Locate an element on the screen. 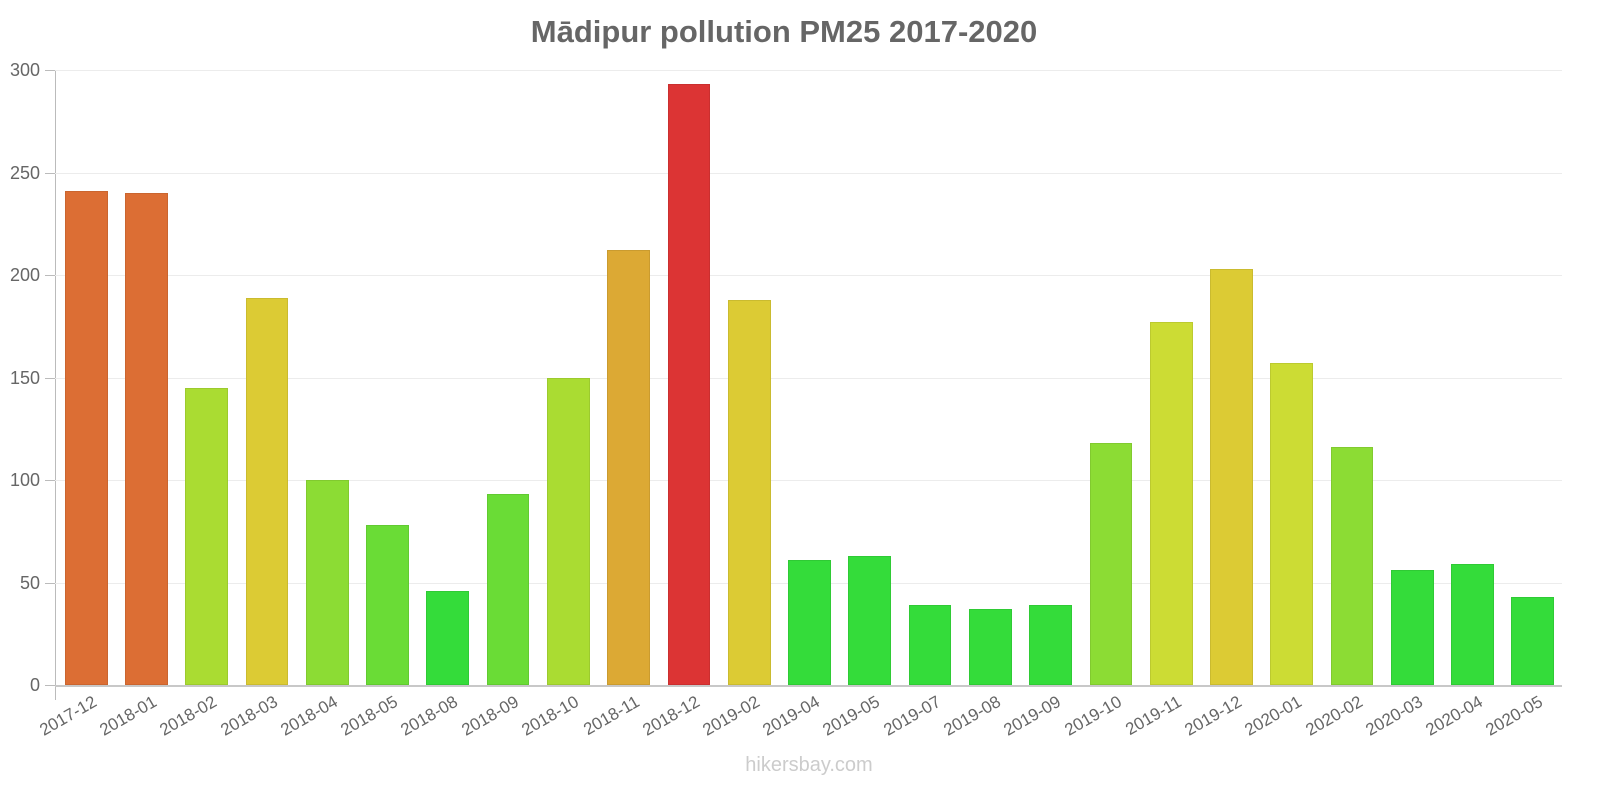 This screenshot has height=800, width=1600. x-tick-label: 2018-10 is located at coordinates (550, 716).